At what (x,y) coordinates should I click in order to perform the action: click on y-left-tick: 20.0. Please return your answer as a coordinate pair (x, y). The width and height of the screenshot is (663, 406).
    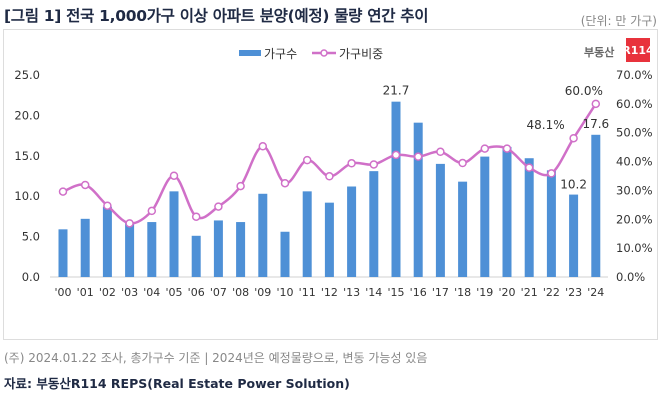
    Looking at the image, I should click on (27, 115).